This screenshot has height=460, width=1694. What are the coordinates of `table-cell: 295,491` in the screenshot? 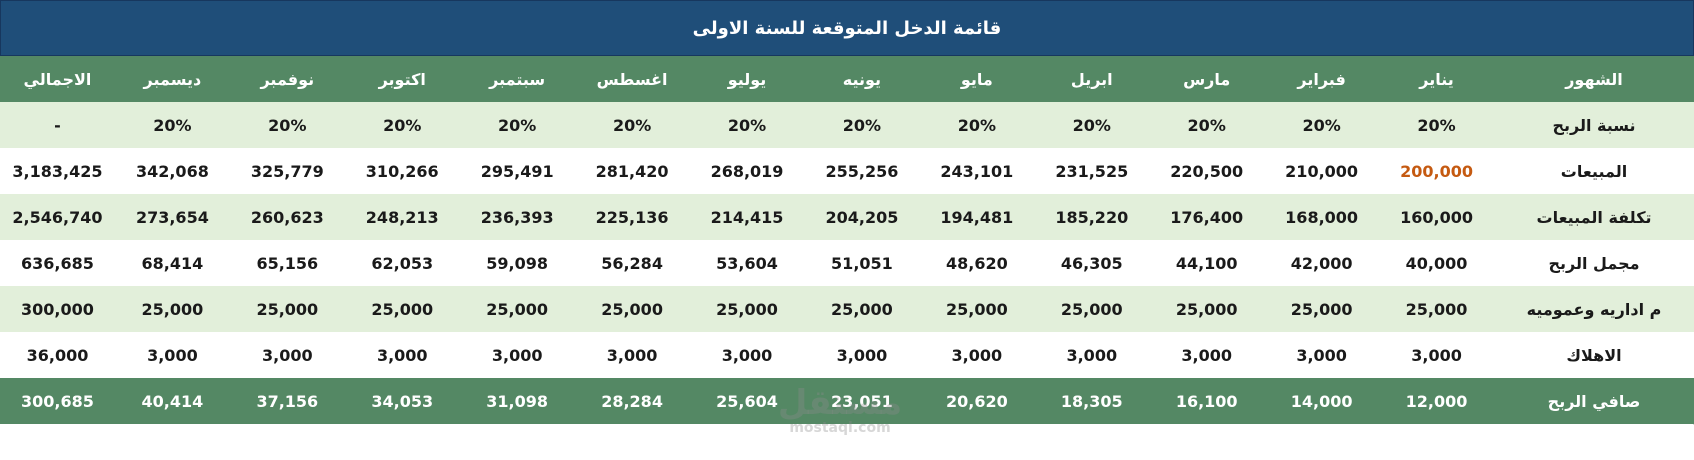 It's located at (517, 171).